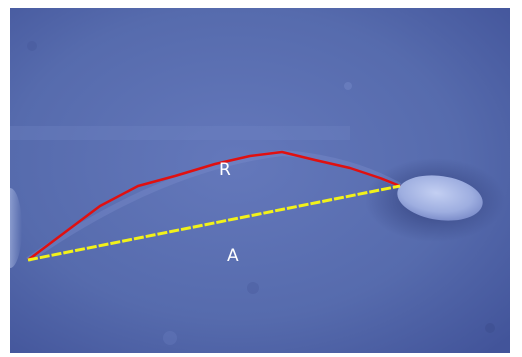  Describe the element at coordinates (233, 256) in the screenshot. I see `chord-label: A` at that location.